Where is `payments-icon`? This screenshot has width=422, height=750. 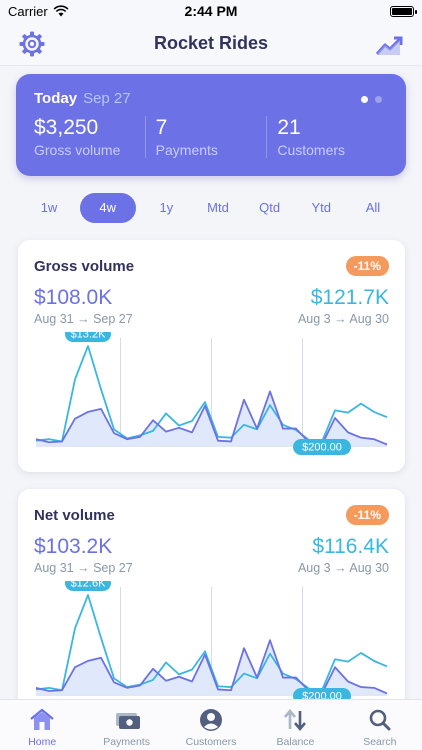
payments-icon is located at coordinates (127, 721).